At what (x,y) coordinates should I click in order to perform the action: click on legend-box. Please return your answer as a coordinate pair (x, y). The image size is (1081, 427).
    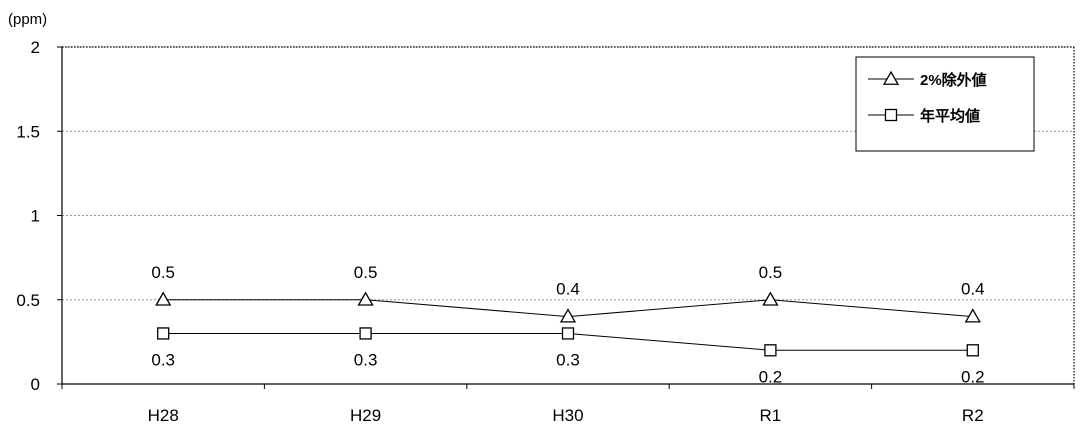
    Looking at the image, I should click on (945, 104).